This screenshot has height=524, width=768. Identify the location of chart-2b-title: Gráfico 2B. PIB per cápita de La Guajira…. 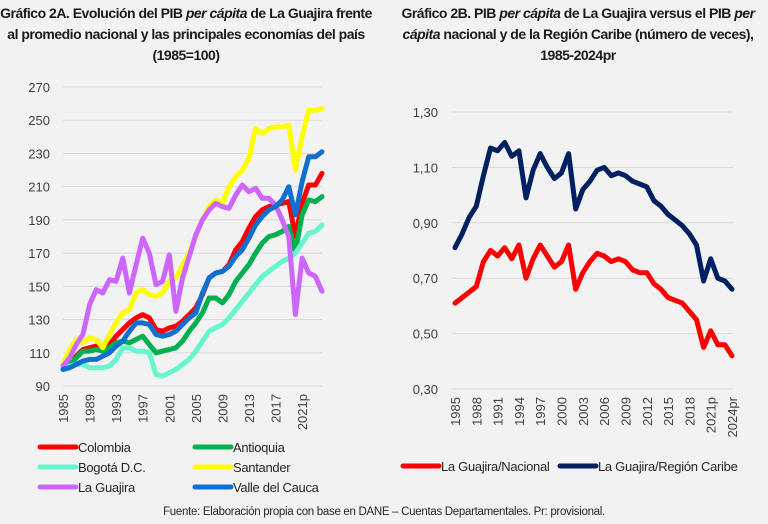
(578, 34).